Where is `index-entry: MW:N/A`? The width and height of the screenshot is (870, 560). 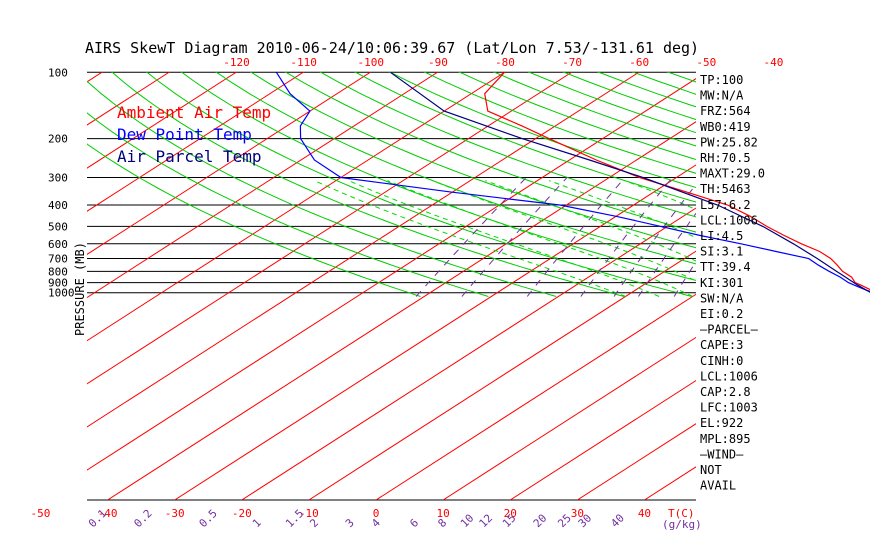
index-entry: MW:N/A is located at coordinates (722, 96).